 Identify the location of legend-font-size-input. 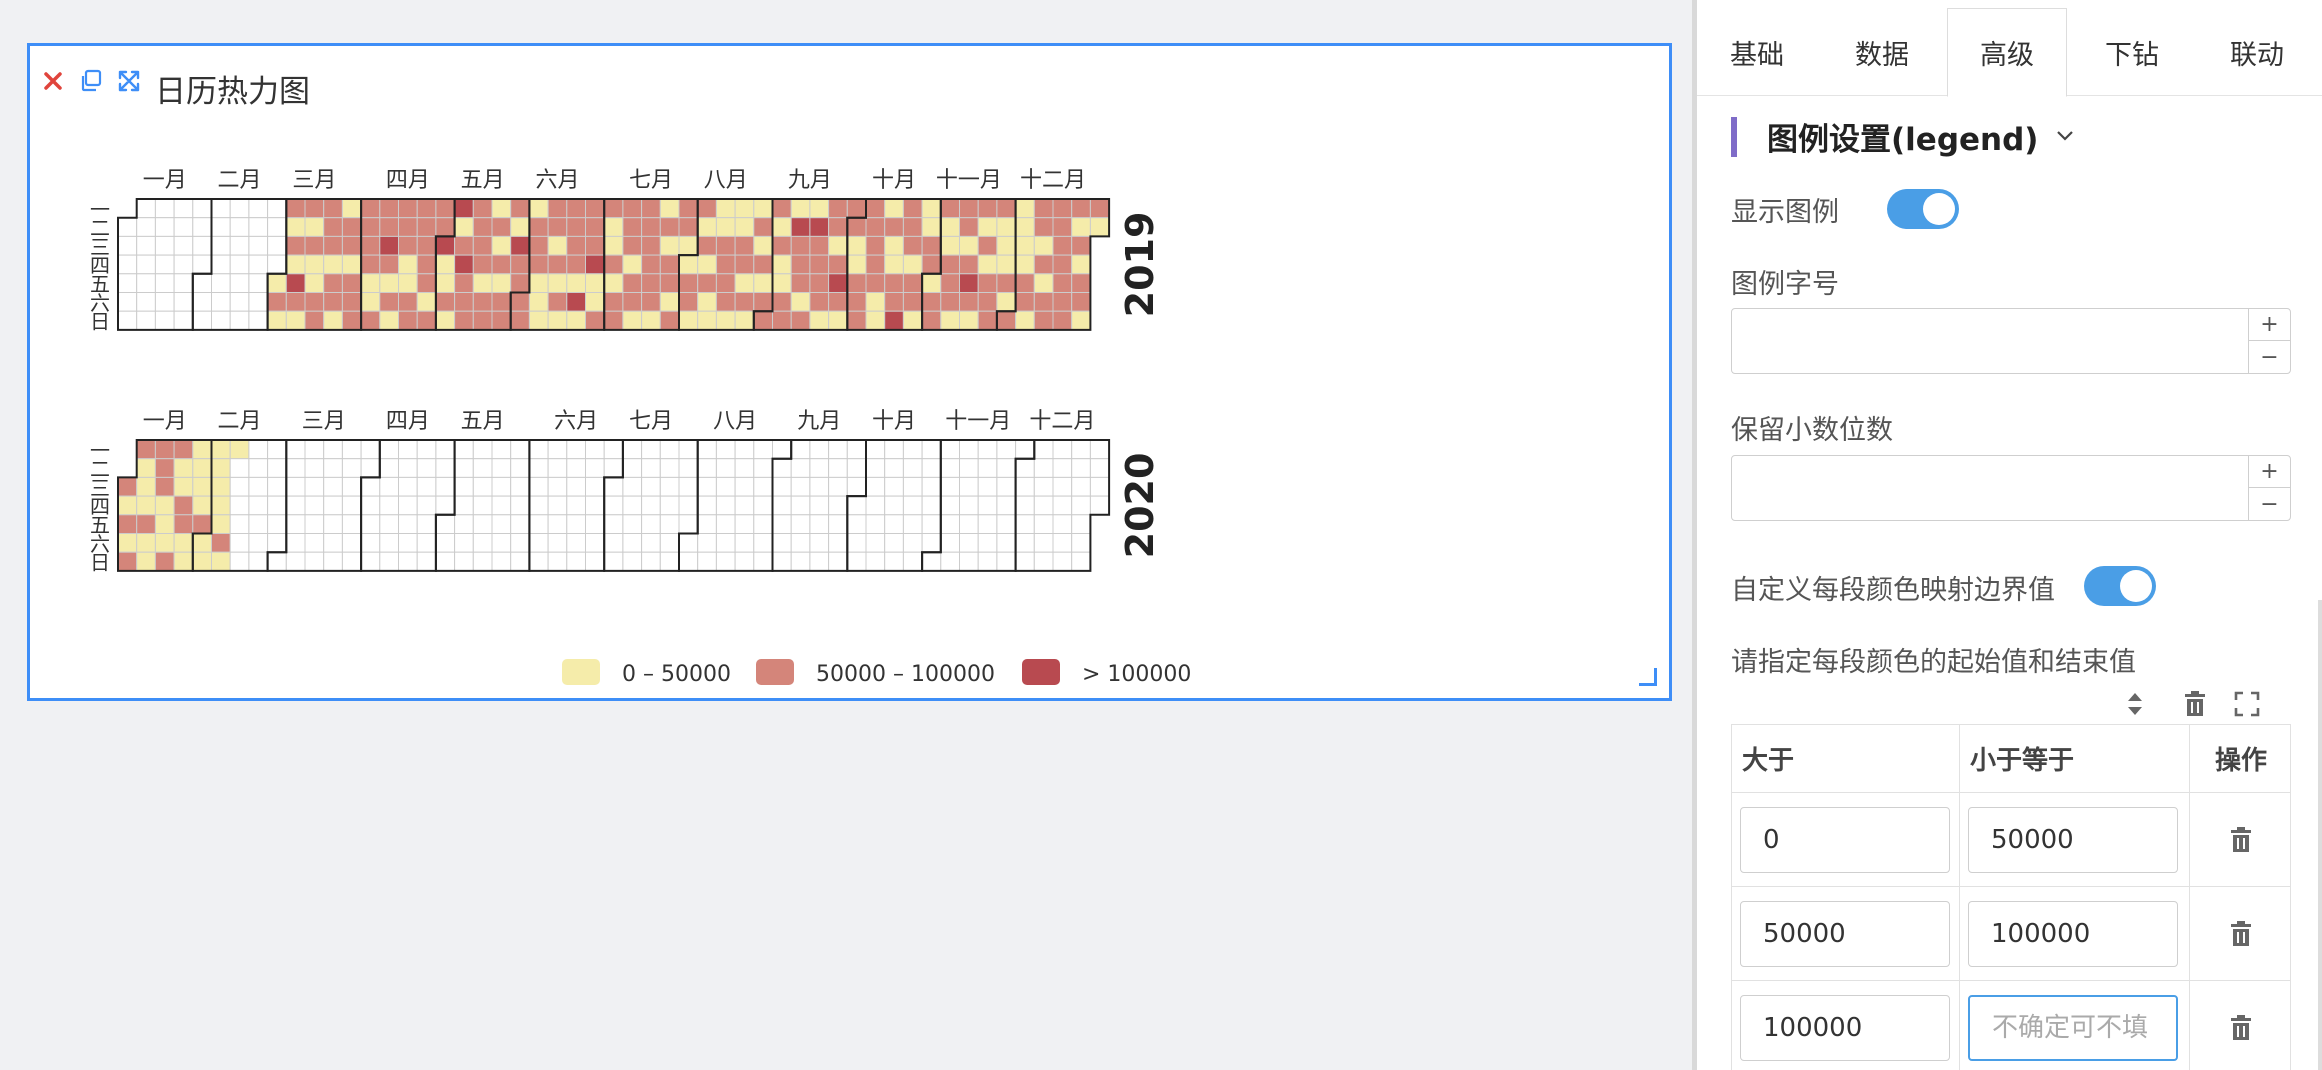
(1990, 341).